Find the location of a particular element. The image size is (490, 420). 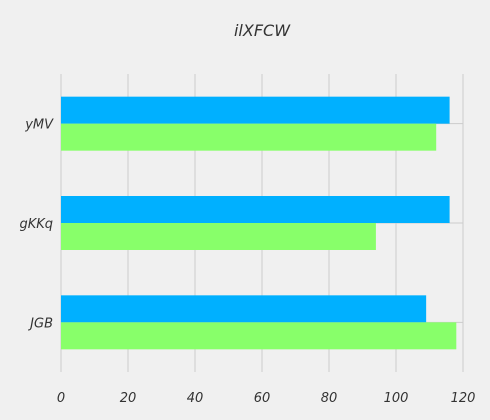

y-tick-label: JGB is located at coordinates (40, 323).